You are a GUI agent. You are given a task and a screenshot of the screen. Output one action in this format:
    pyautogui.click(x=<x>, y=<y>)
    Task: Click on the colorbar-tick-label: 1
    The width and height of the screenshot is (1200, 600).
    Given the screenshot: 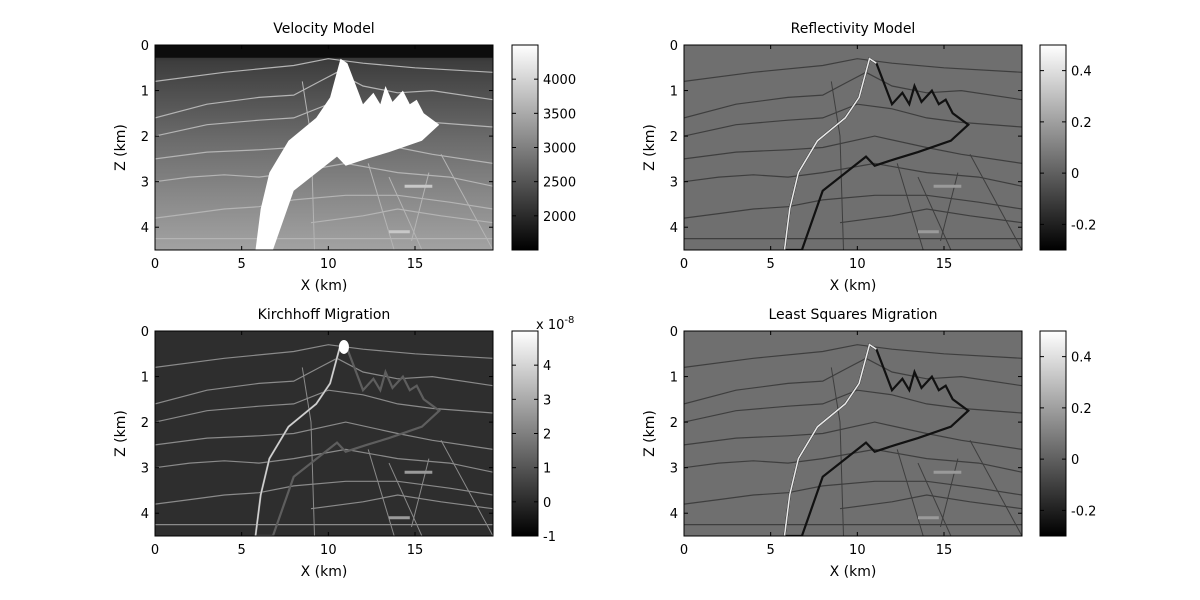 What is the action you would take?
    pyautogui.click(x=547, y=469)
    